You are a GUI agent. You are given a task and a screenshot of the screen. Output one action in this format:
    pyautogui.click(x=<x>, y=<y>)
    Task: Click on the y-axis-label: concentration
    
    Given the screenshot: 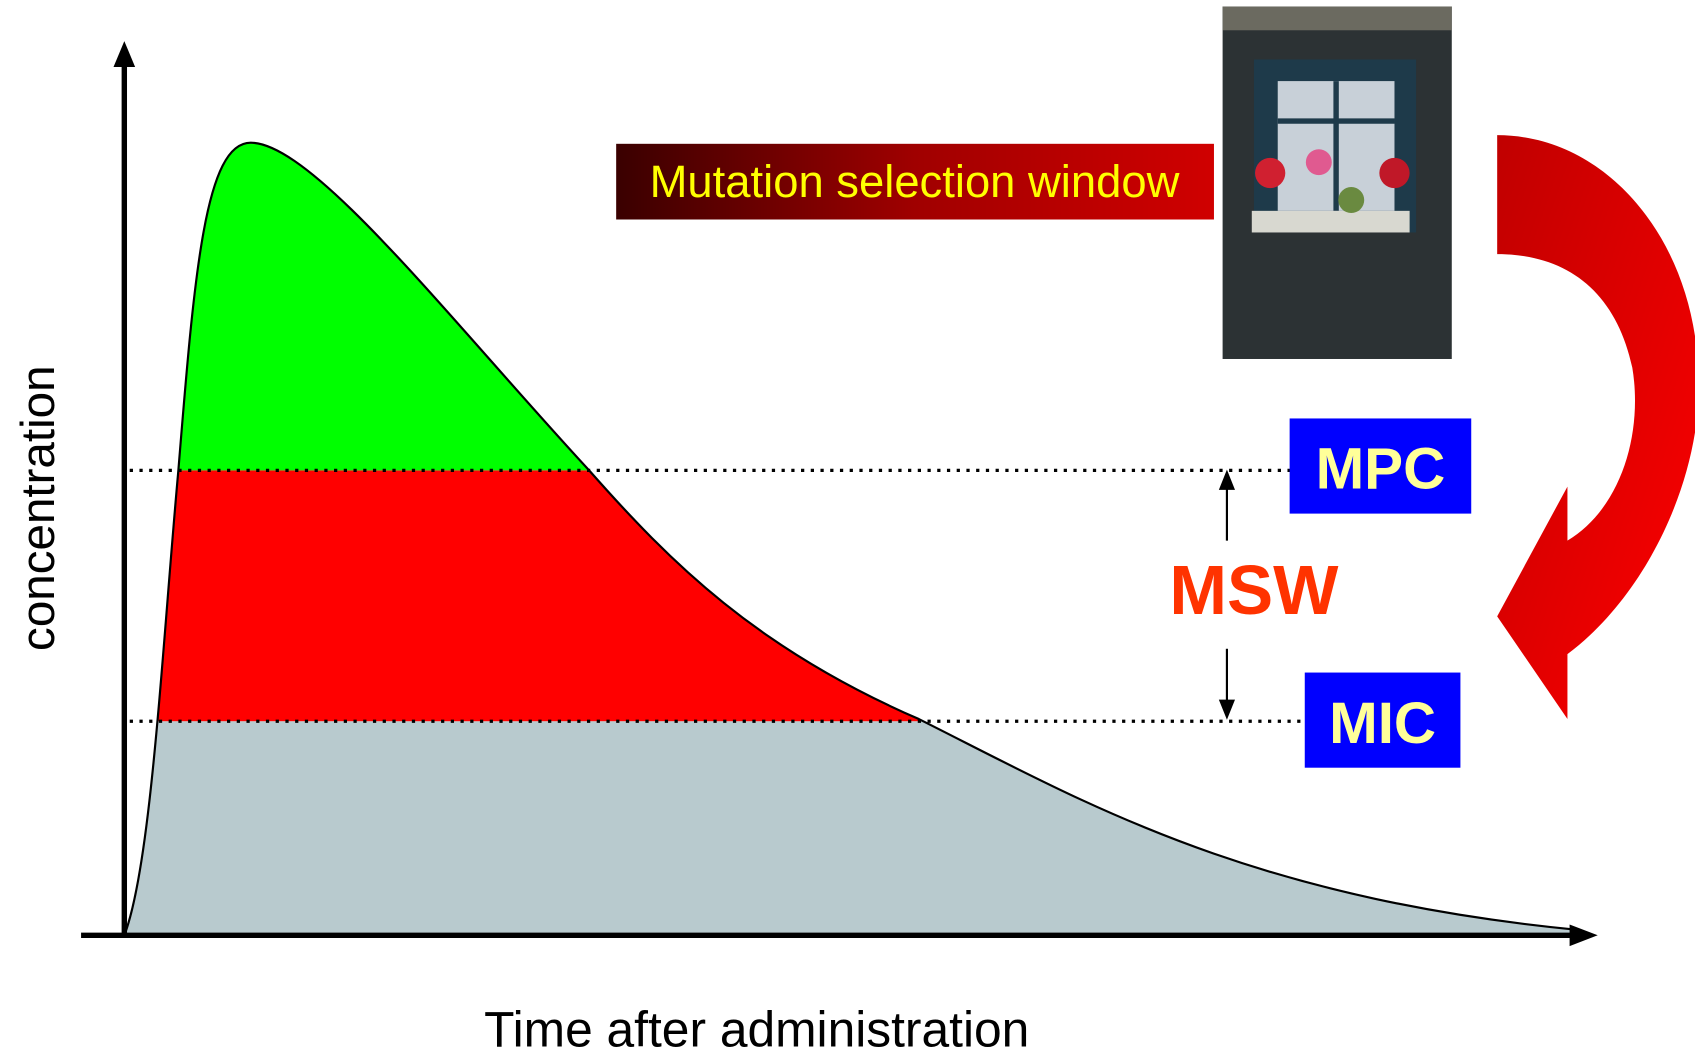 What is the action you would take?
    pyautogui.click(x=38, y=508)
    